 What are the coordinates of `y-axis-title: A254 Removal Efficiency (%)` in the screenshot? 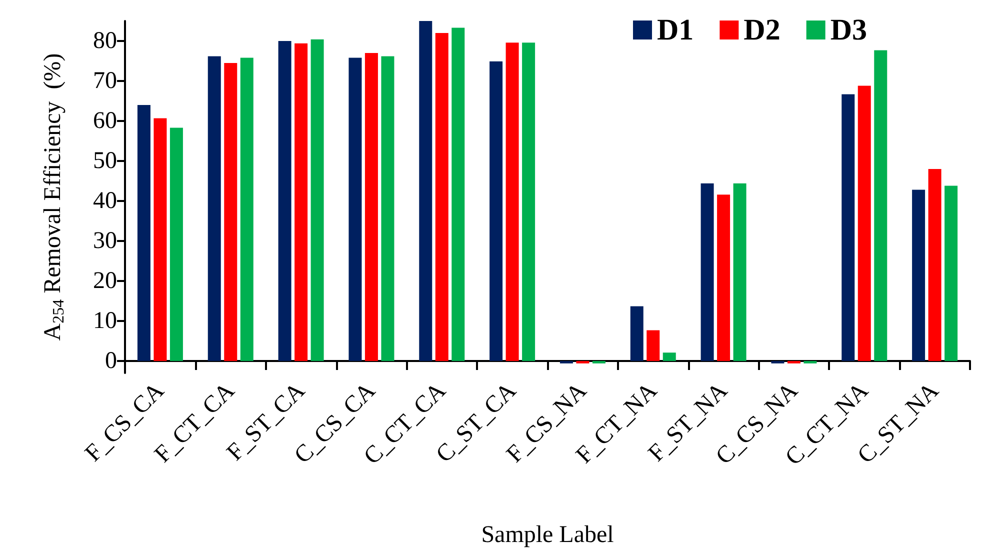 It's located at (54, 197).